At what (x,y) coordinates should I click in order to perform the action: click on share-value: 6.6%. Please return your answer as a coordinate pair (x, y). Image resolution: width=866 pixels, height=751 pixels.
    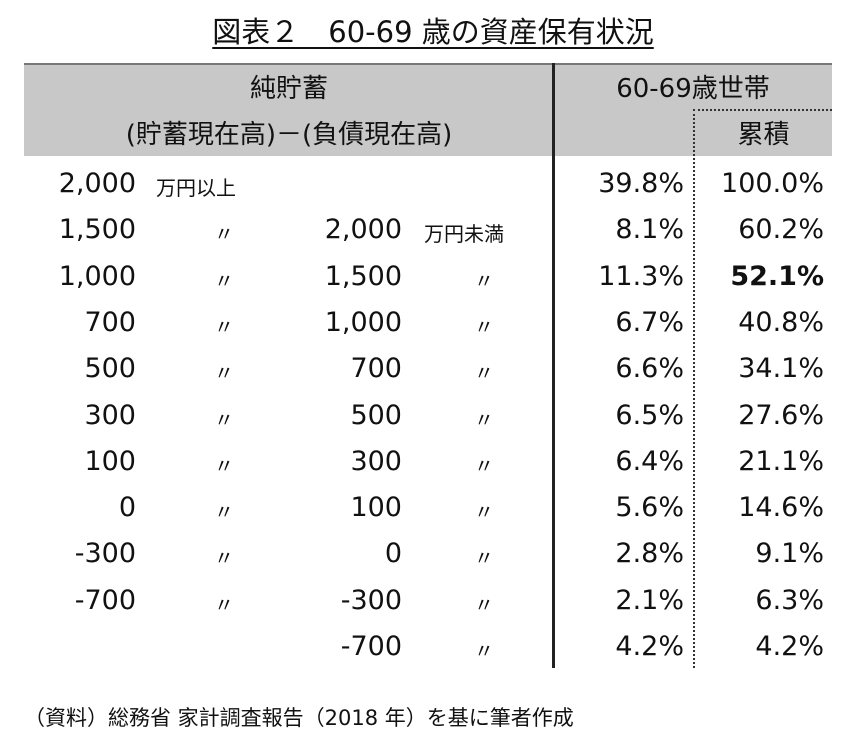
    Looking at the image, I should click on (649, 369).